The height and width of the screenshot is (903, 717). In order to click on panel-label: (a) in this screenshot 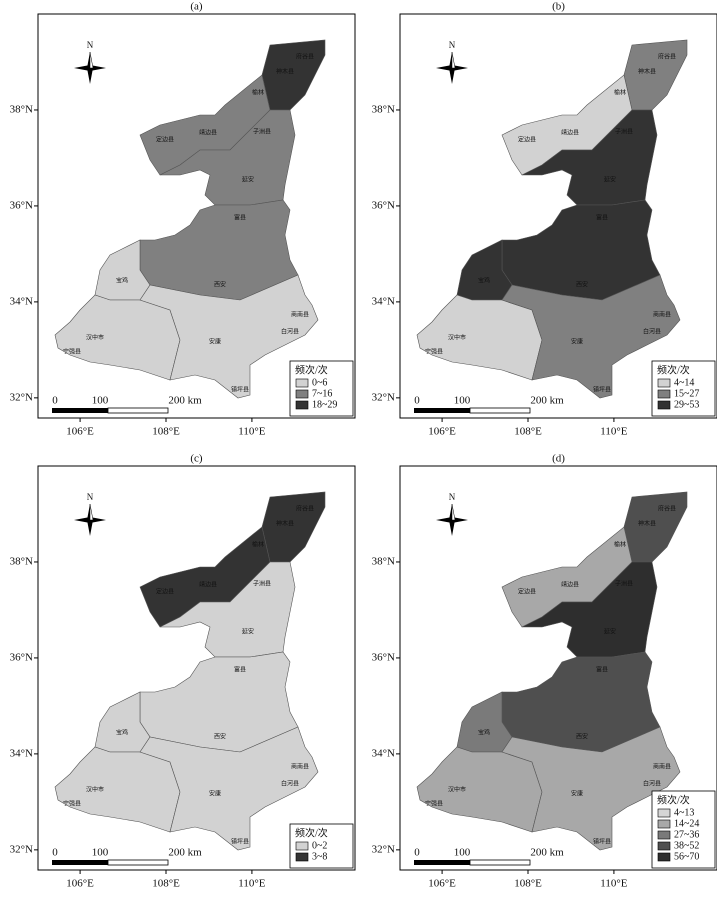, I will do `click(196, 7)`.